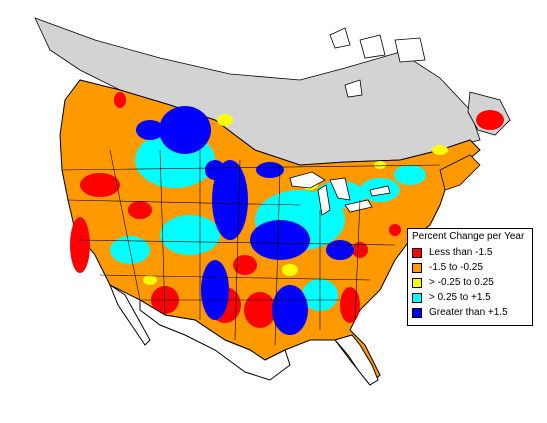  I want to click on arctic-islands, so click(377, 62).